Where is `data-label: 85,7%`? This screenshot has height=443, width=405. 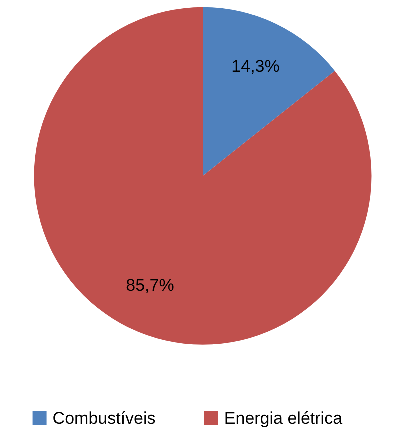 data-label: 85,7% is located at coordinates (150, 286).